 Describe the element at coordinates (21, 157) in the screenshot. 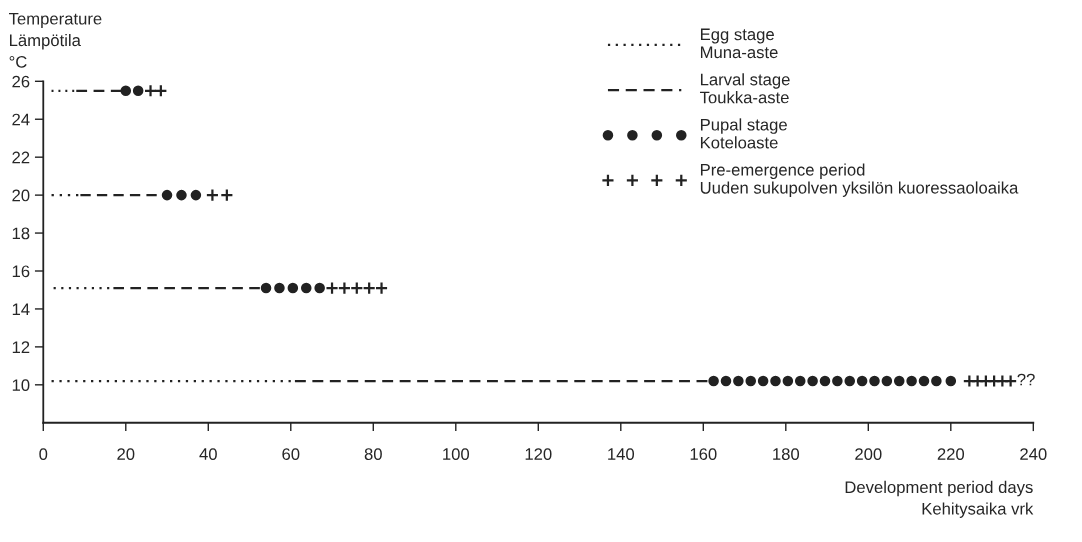

I see `y-tick-label: 22` at that location.